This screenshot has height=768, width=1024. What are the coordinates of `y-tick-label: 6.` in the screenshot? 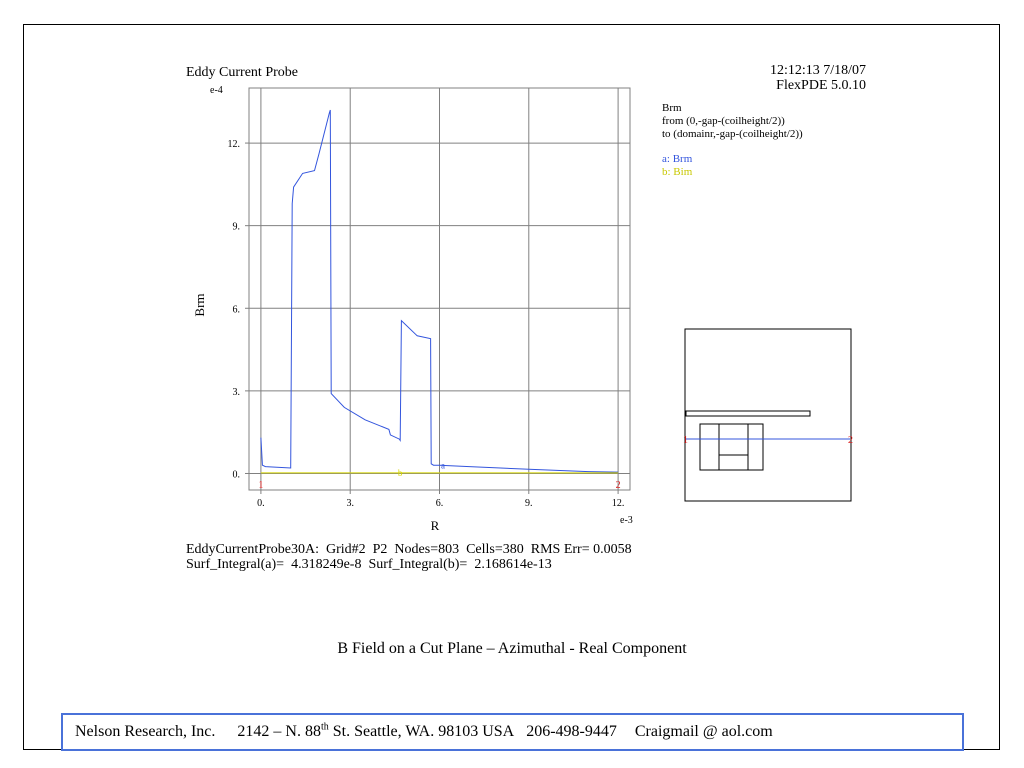 It's located at (237, 309).